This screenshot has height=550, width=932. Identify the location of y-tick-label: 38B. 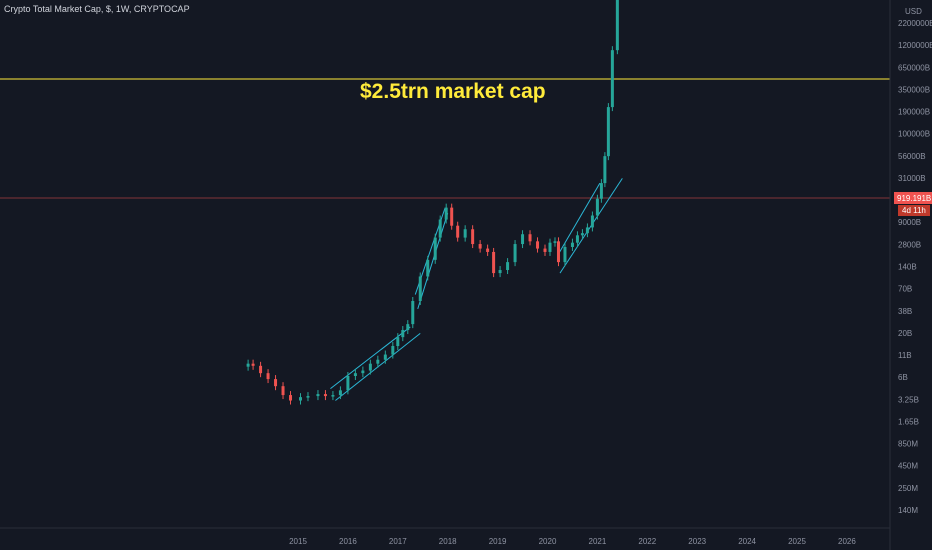
(905, 311).